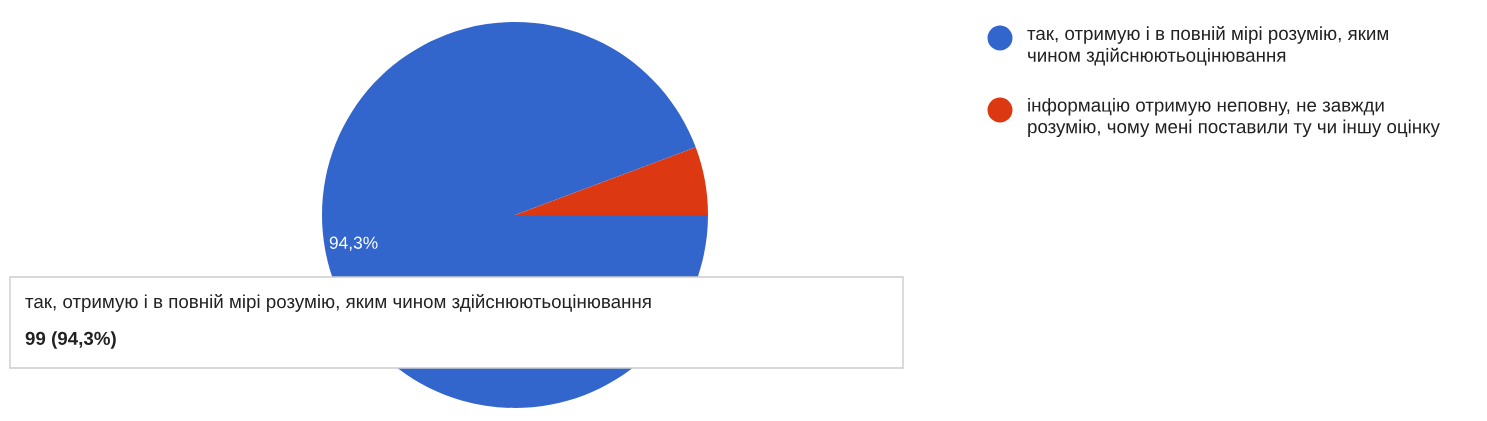  What do you see at coordinates (1234, 118) in the screenshot?
I see `legend-label: інформацію отримую неповну, не завжди розумію, чому мені поставили ту чи іншу оцінку` at bounding box center [1234, 118].